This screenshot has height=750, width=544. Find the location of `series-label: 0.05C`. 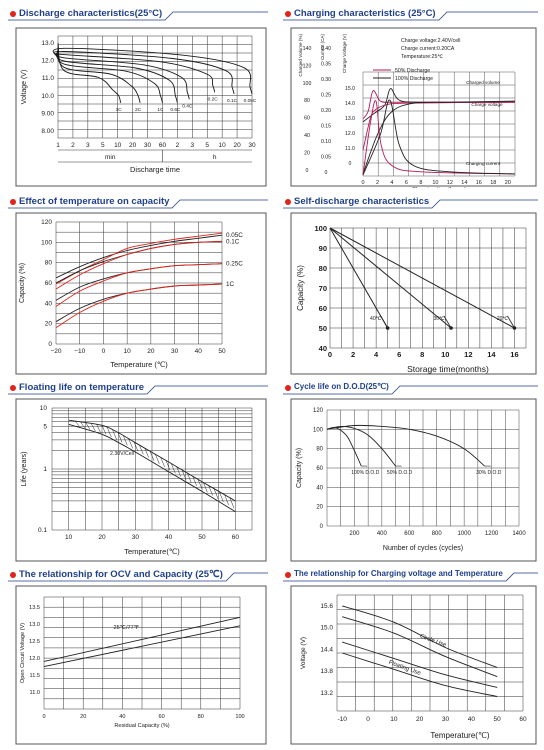

series-label: 0.05C is located at coordinates (234, 235).